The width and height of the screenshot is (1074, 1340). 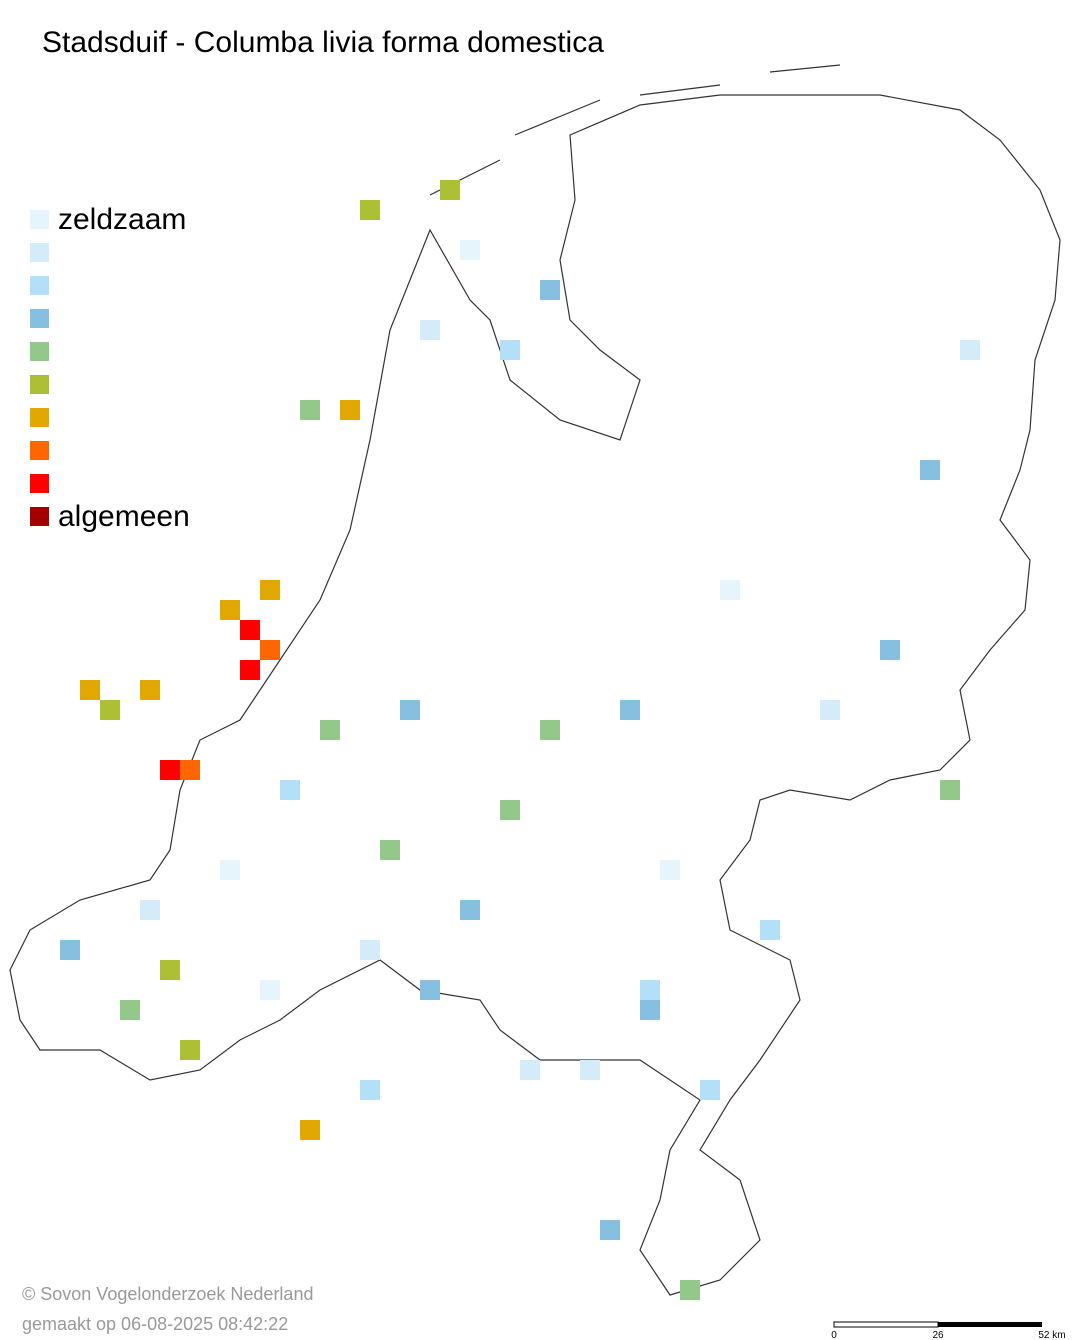 I want to click on legend-label: zeldzaam, so click(x=122, y=219).